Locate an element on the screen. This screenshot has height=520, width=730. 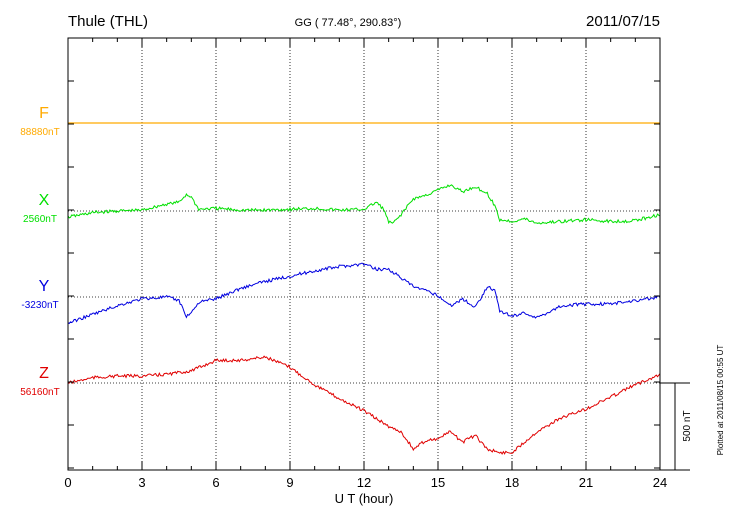
chart-date: 2011/07/15 is located at coordinates (623, 21).